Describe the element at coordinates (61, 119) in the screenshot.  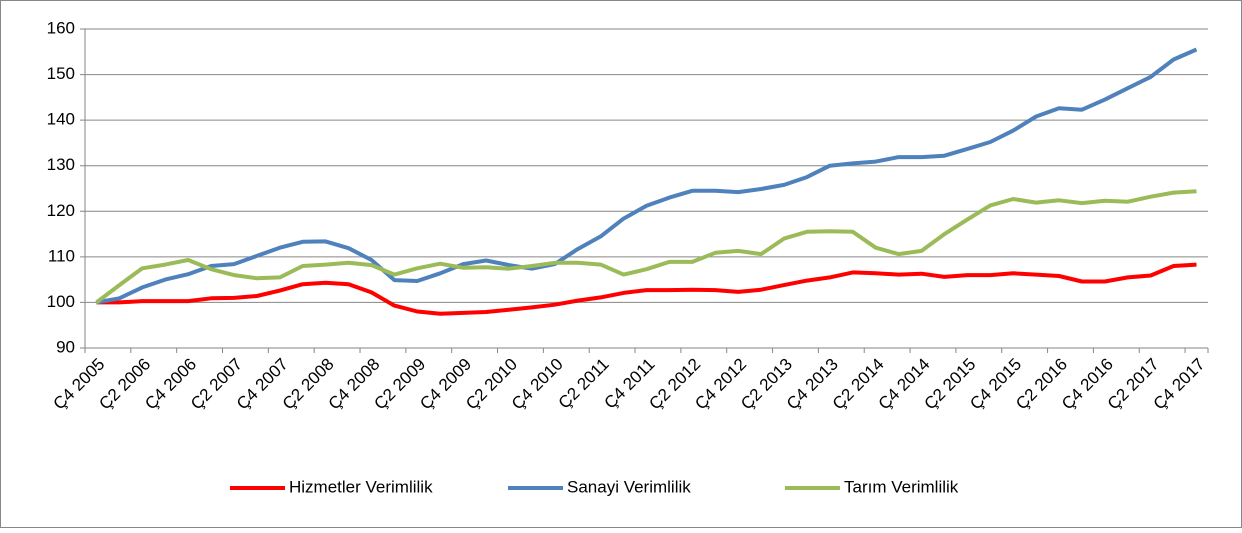
I see `y-tick-label: 140` at that location.